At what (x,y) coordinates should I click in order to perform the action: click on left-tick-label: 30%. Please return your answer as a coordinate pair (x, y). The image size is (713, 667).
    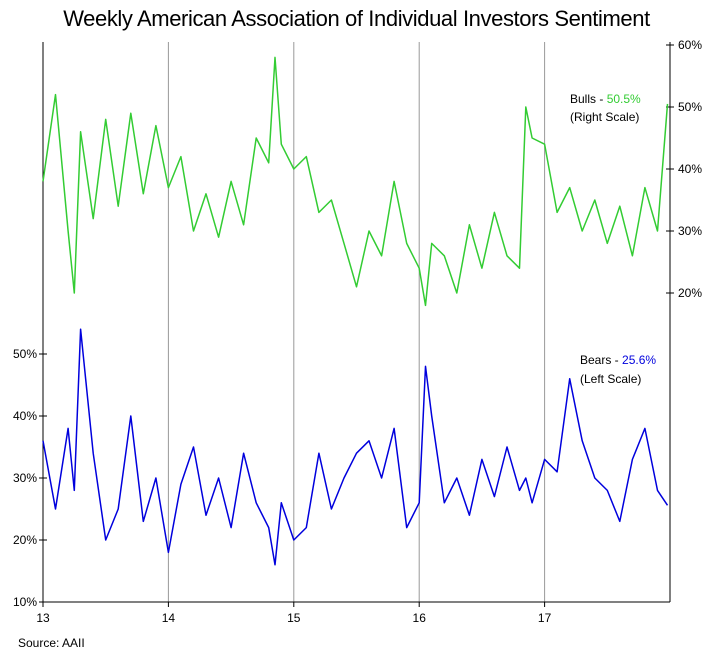
    Looking at the image, I should click on (25, 478).